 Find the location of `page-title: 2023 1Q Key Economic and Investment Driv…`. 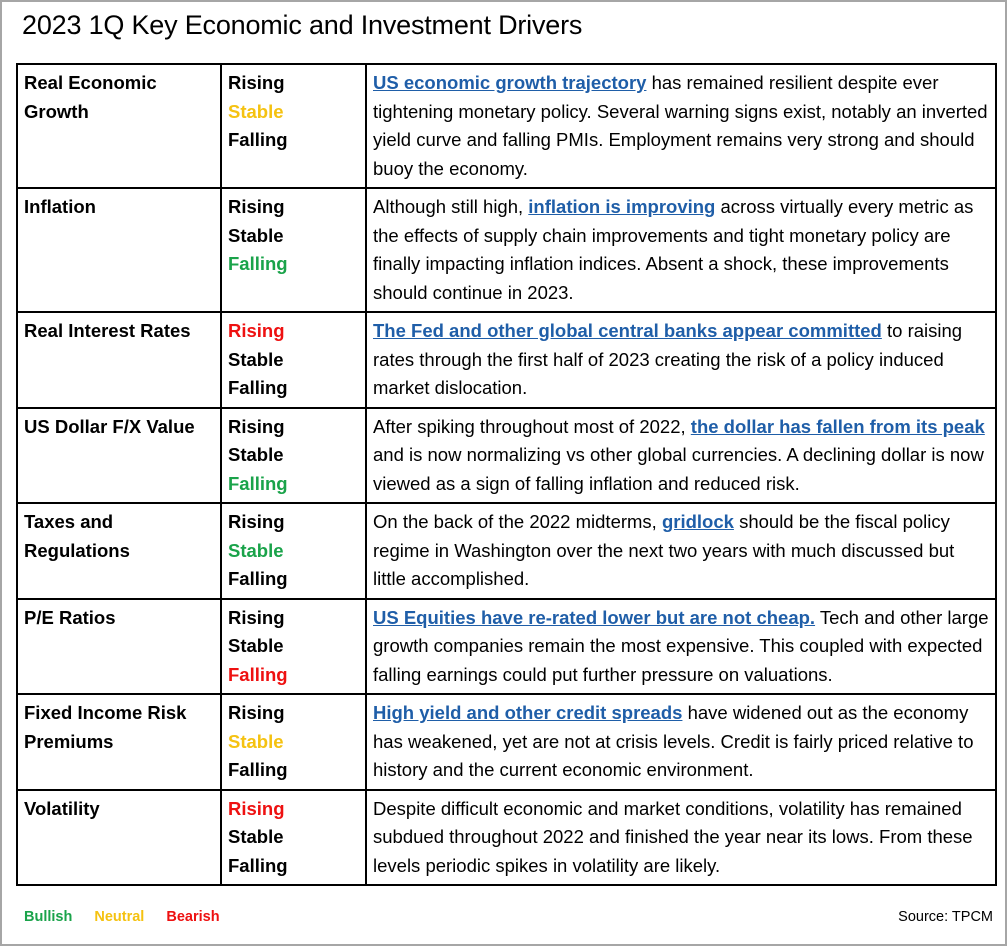

page-title: 2023 1Q Key Economic and Investment Driv… is located at coordinates (302, 25).